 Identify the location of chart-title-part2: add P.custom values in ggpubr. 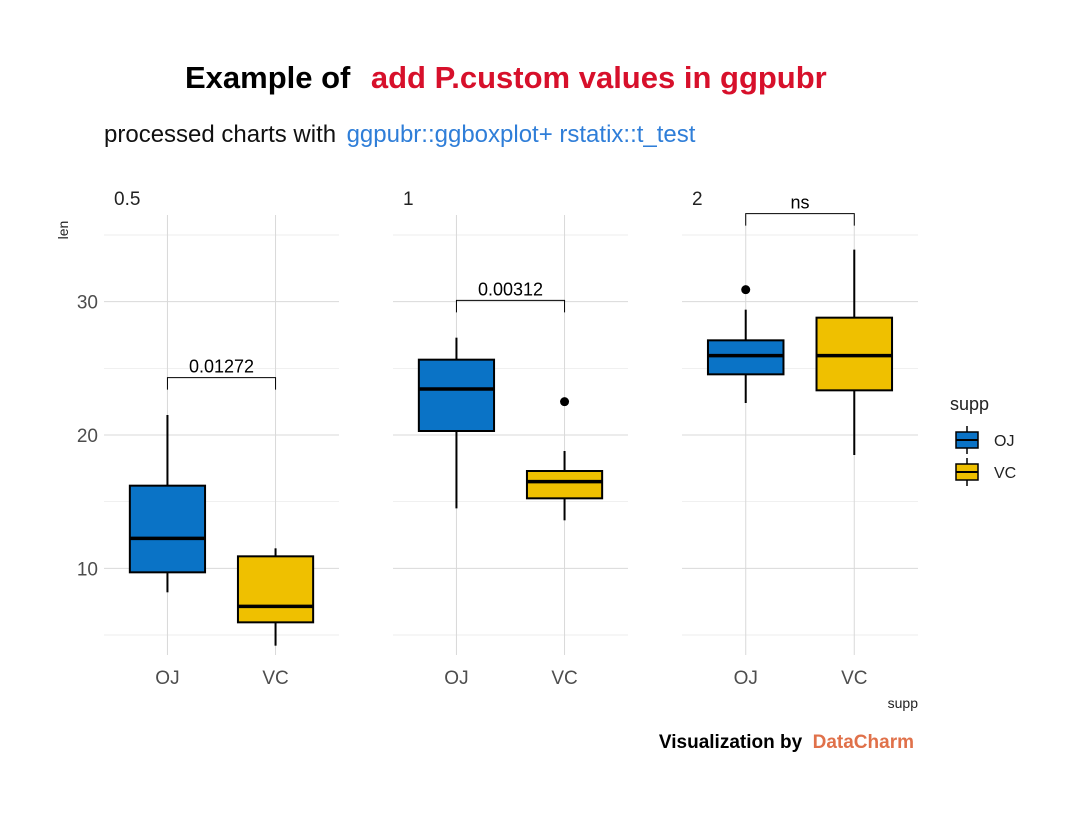
(599, 77).